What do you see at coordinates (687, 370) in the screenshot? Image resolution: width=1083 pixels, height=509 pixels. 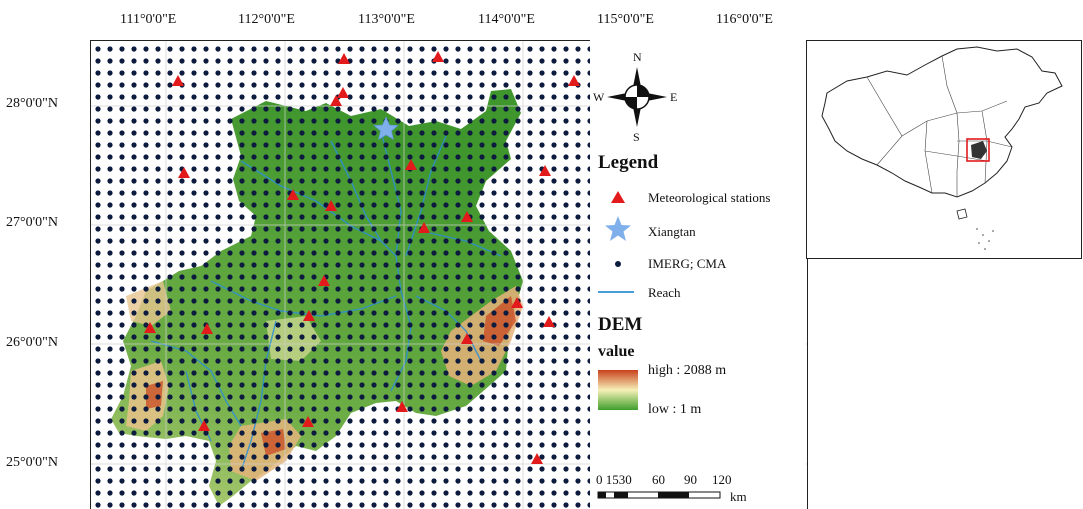 I see `dem-high-label: high : 2088 m` at bounding box center [687, 370].